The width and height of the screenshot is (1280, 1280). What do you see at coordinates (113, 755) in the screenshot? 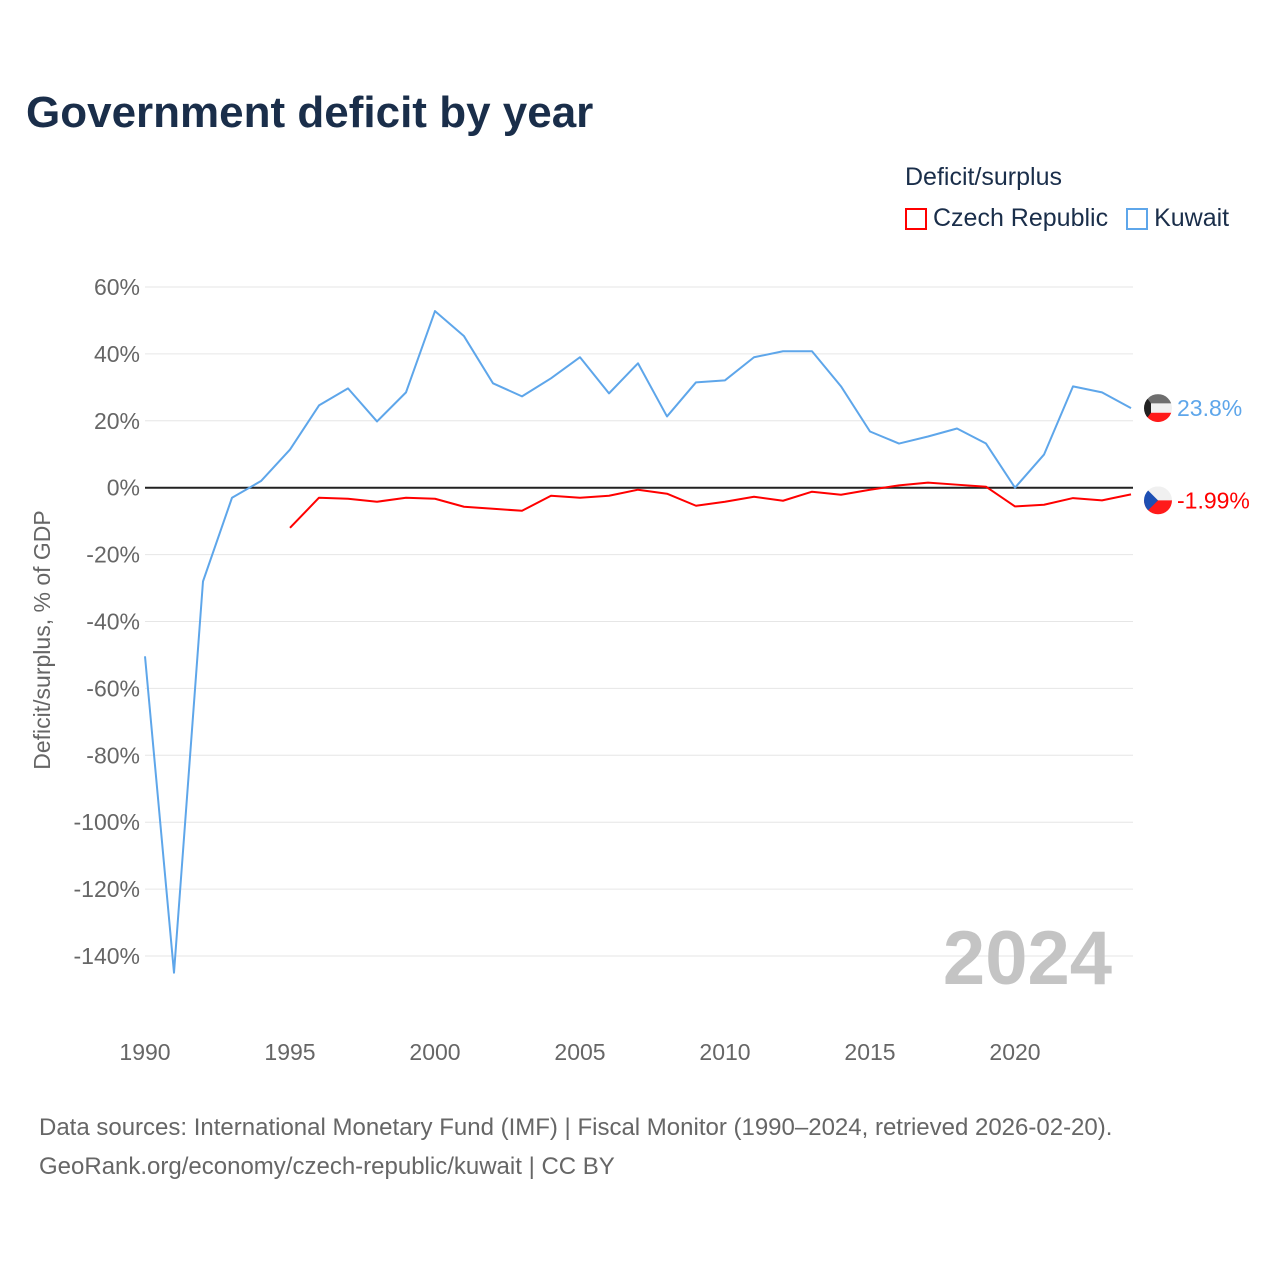
I see `y-tick-label: -80%` at bounding box center [113, 755].